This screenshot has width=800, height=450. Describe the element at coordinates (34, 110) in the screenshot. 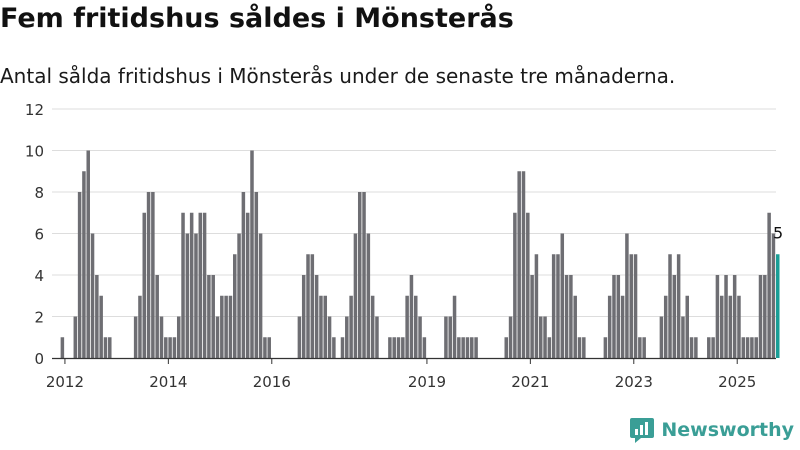

I see `y-tick-label: 12` at that location.